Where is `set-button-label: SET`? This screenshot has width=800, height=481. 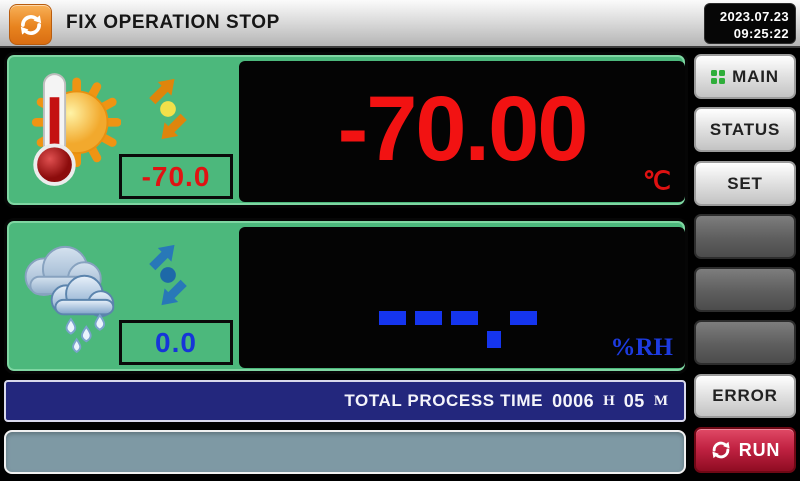
set-button-label: SET is located at coordinates (745, 183).